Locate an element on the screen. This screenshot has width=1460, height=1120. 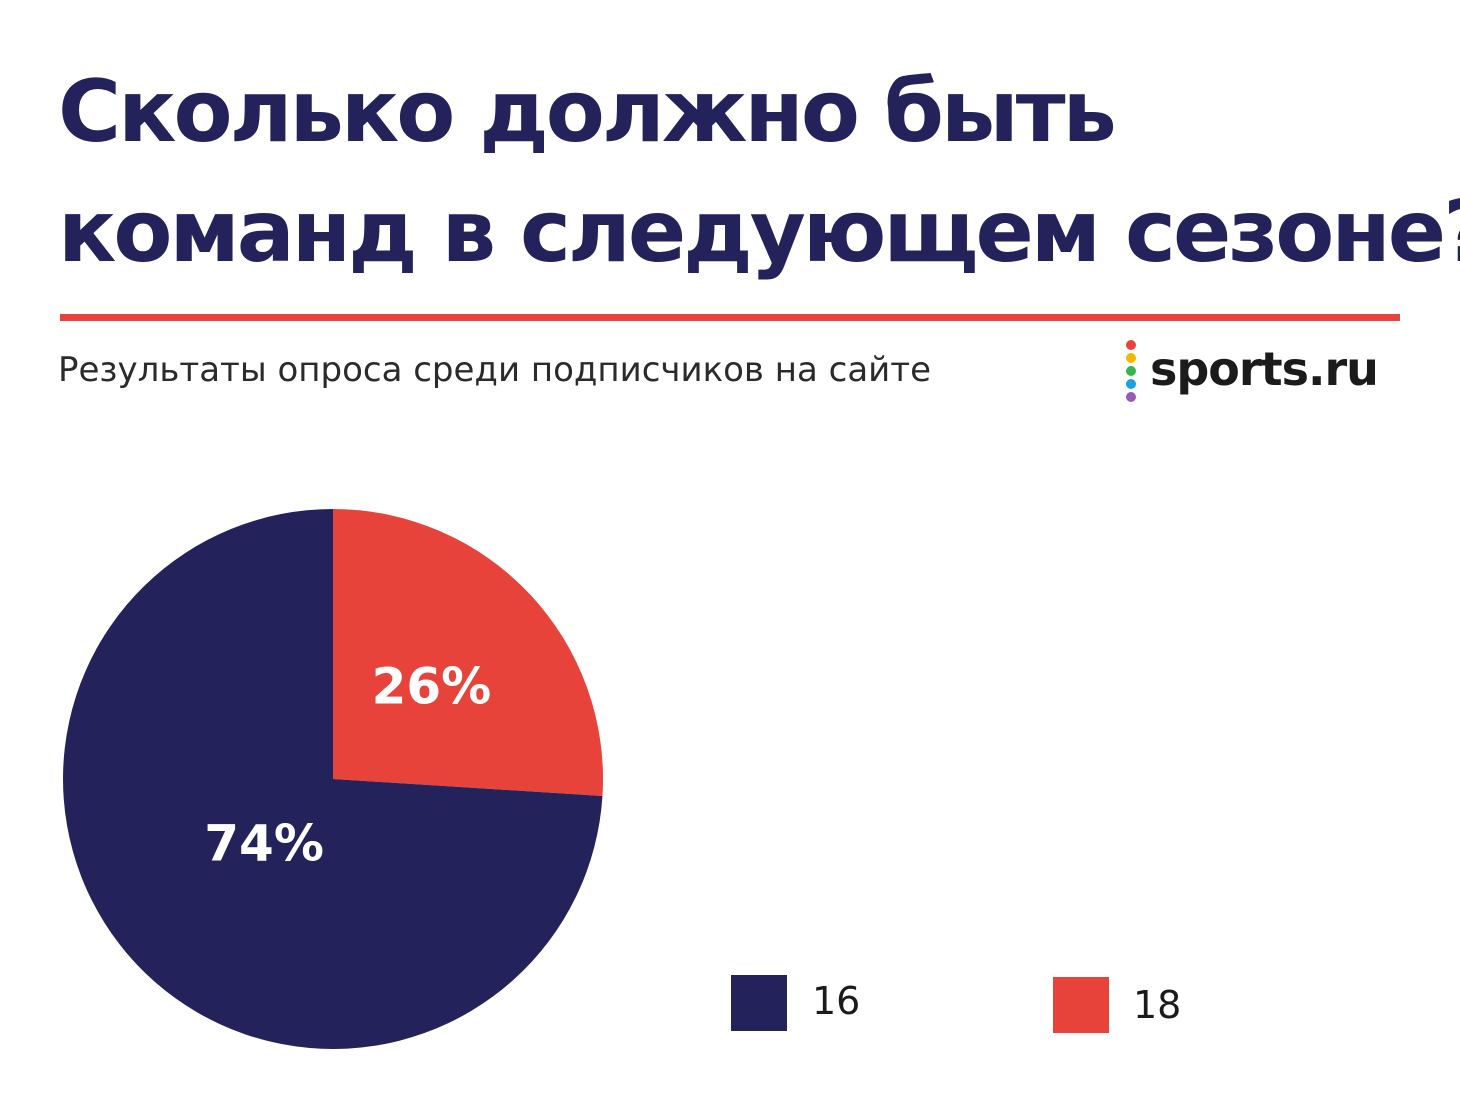
sports-ru-logo: sports.ru is located at coordinates (1271, 372).